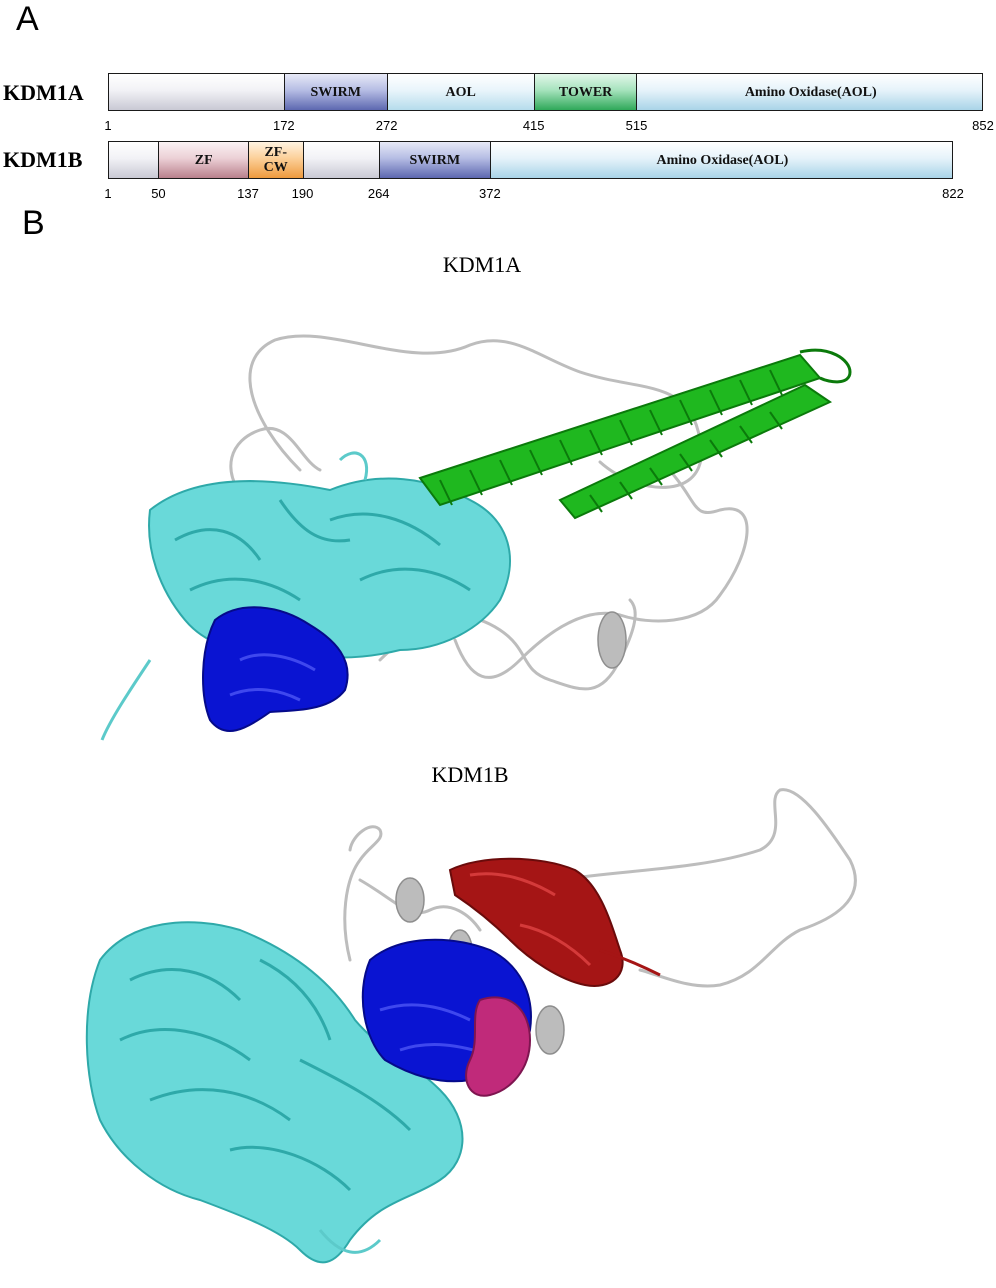 This screenshot has width=996, height=1288. I want to click on position-tick: 264, so click(378, 193).